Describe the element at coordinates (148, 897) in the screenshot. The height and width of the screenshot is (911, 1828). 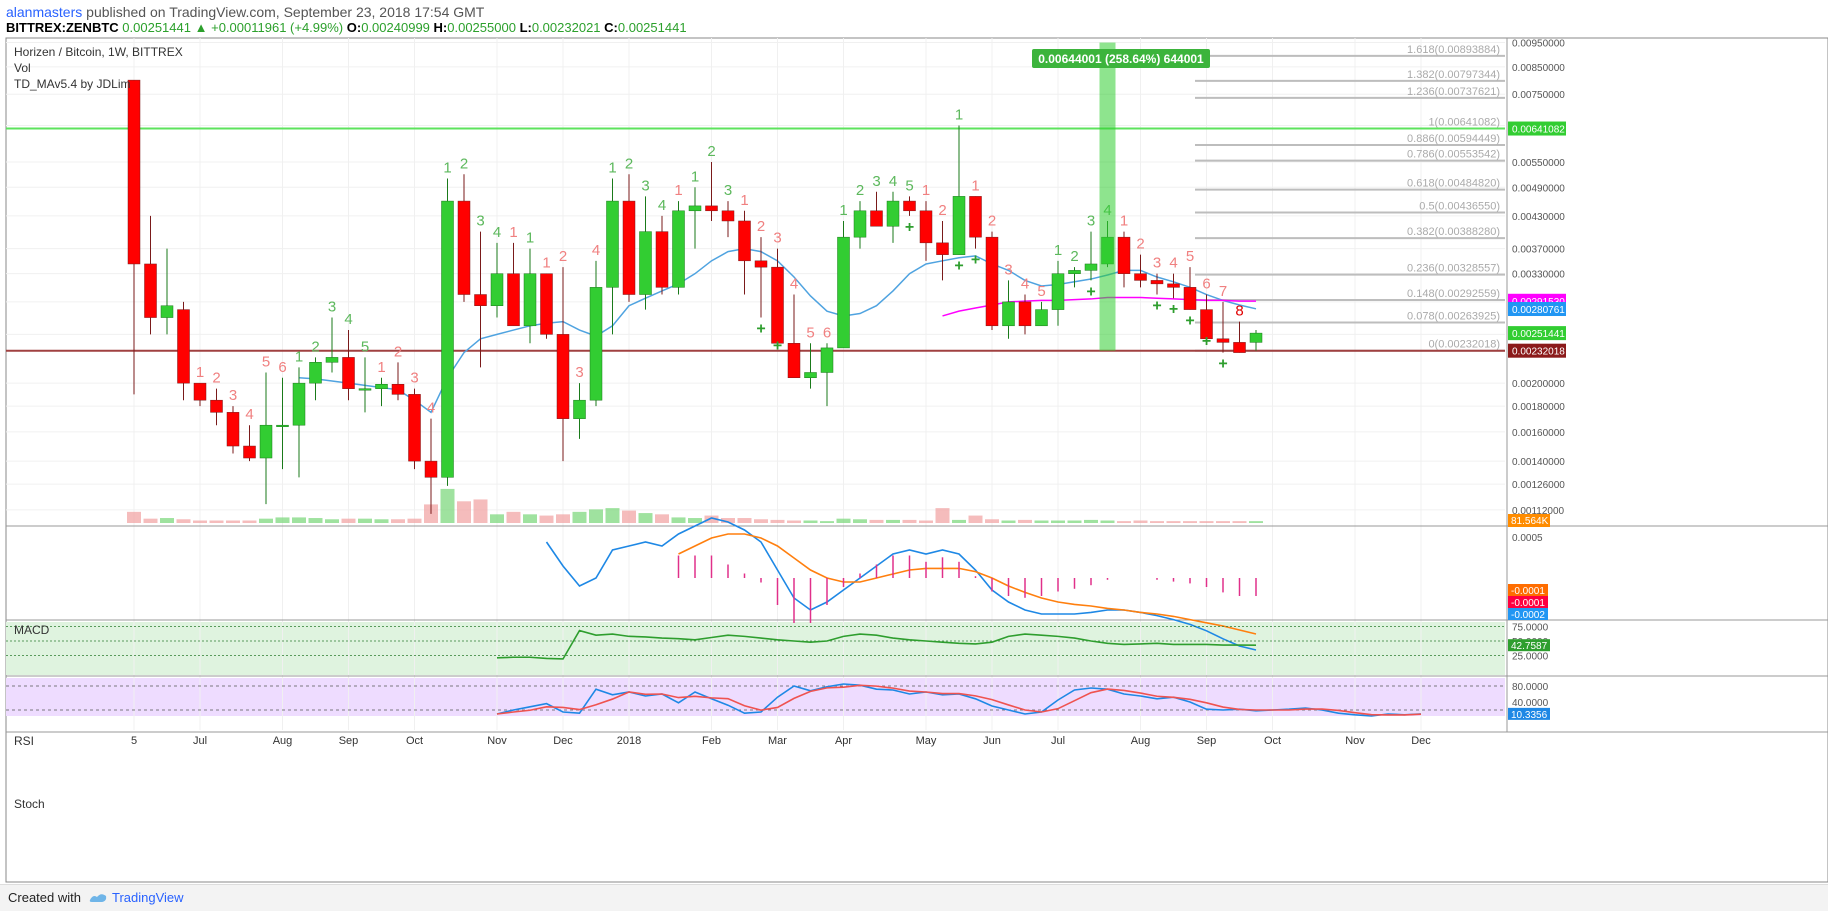
I see `tradingview-brand: TradingView` at that location.